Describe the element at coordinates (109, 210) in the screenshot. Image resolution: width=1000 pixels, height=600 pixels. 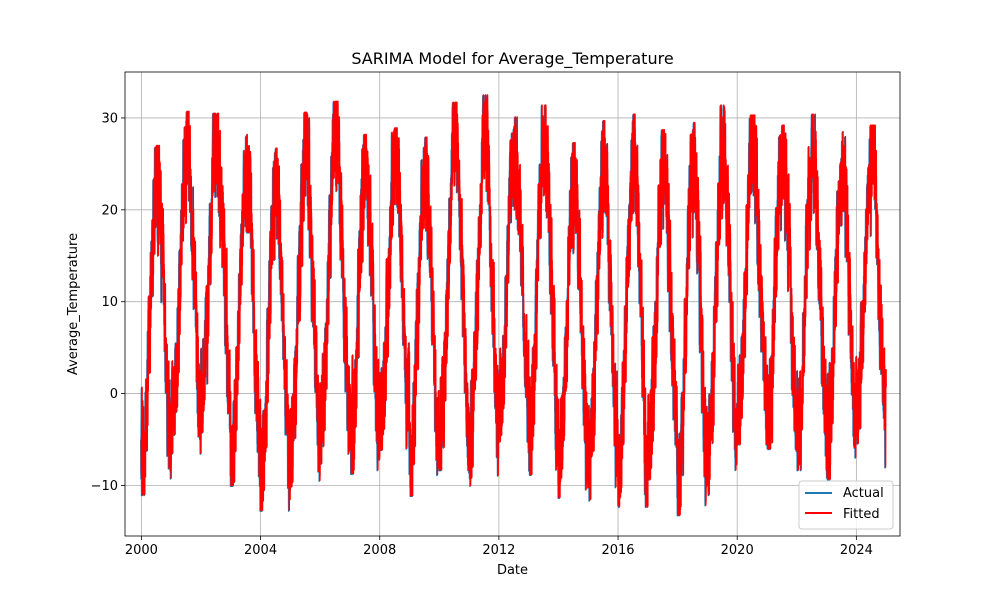
I see `y-tick-label: 20` at that location.